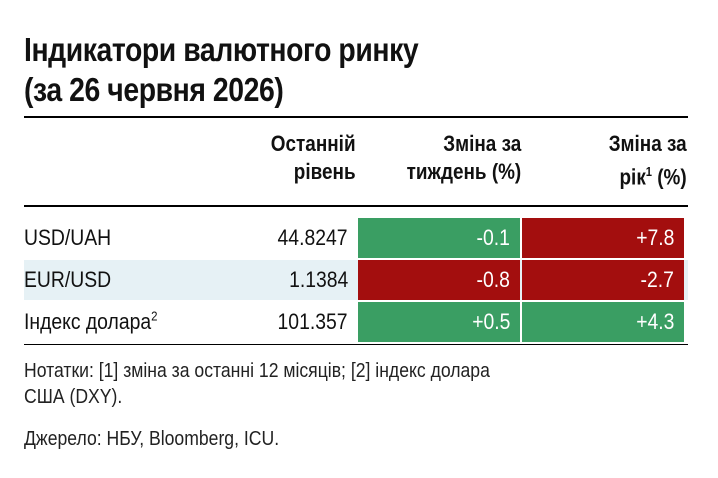  Describe the element at coordinates (648, 160) in the screenshot. I see `header-yearly-change: Зміна за рік1 (%)` at that location.